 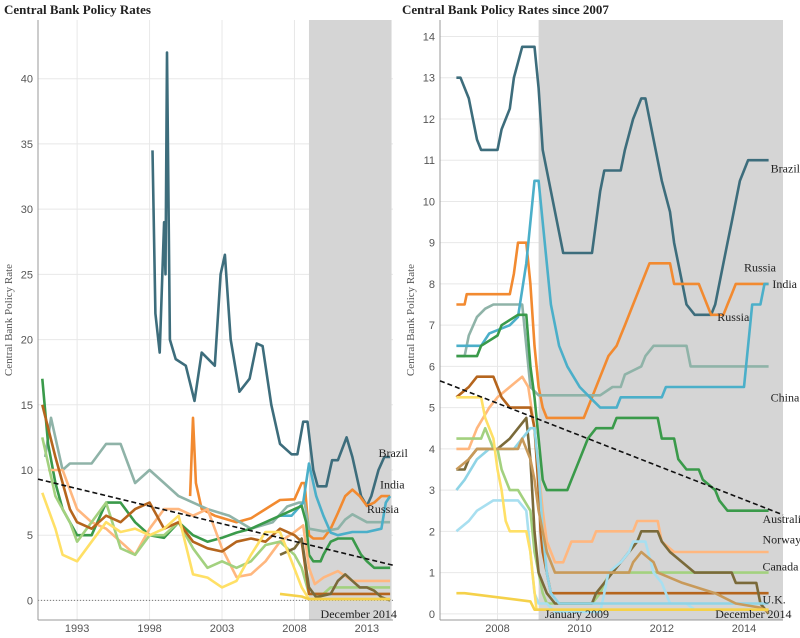 What do you see at coordinates (27, 145) in the screenshot?
I see `y-tick-label: 35` at bounding box center [27, 145].